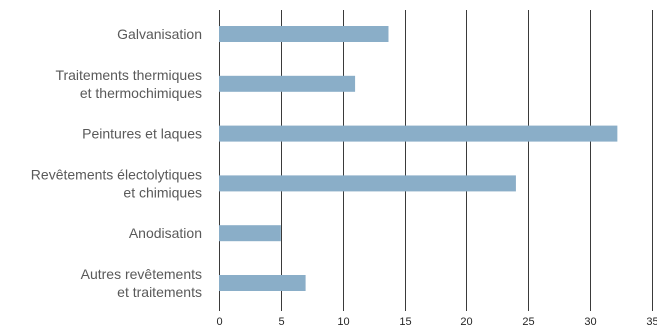 Image resolution: width=657 pixels, height=328 pixels. What do you see at coordinates (466, 322) in the screenshot?
I see `x-tick-label: 20` at bounding box center [466, 322].